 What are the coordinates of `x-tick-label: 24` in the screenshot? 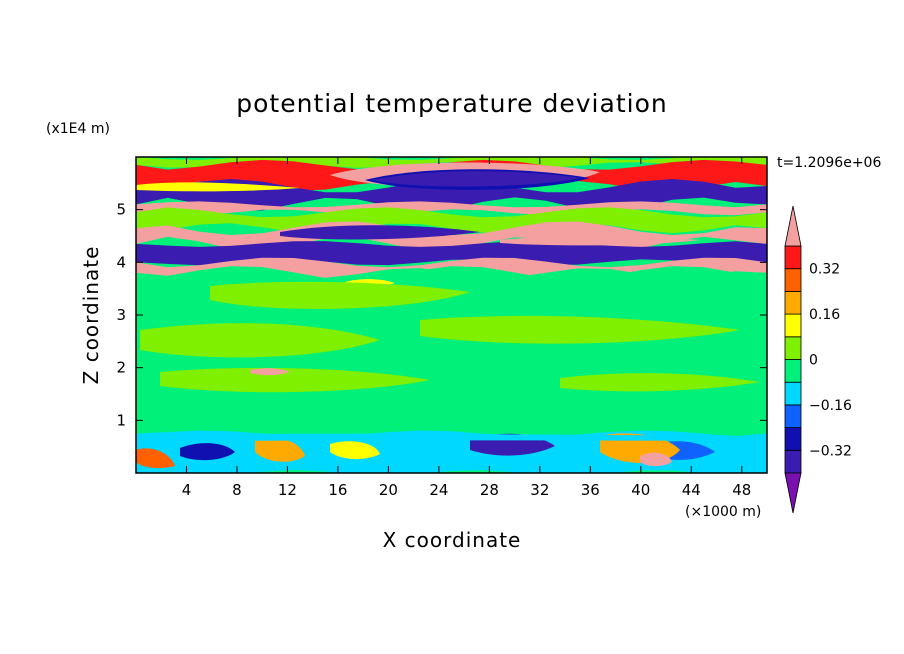 It's located at (438, 490).